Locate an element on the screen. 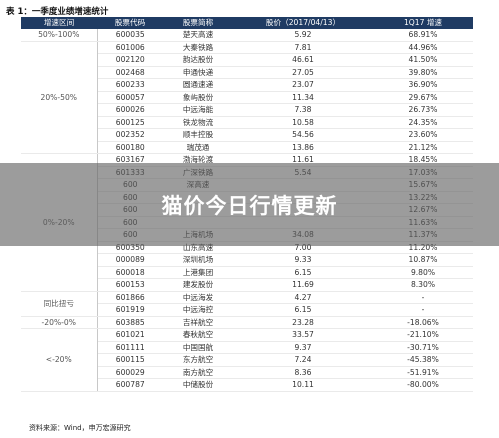 Image resolution: width=499 pixels, height=438 pixels. stock-code-cell: 601021 is located at coordinates (130, 335).